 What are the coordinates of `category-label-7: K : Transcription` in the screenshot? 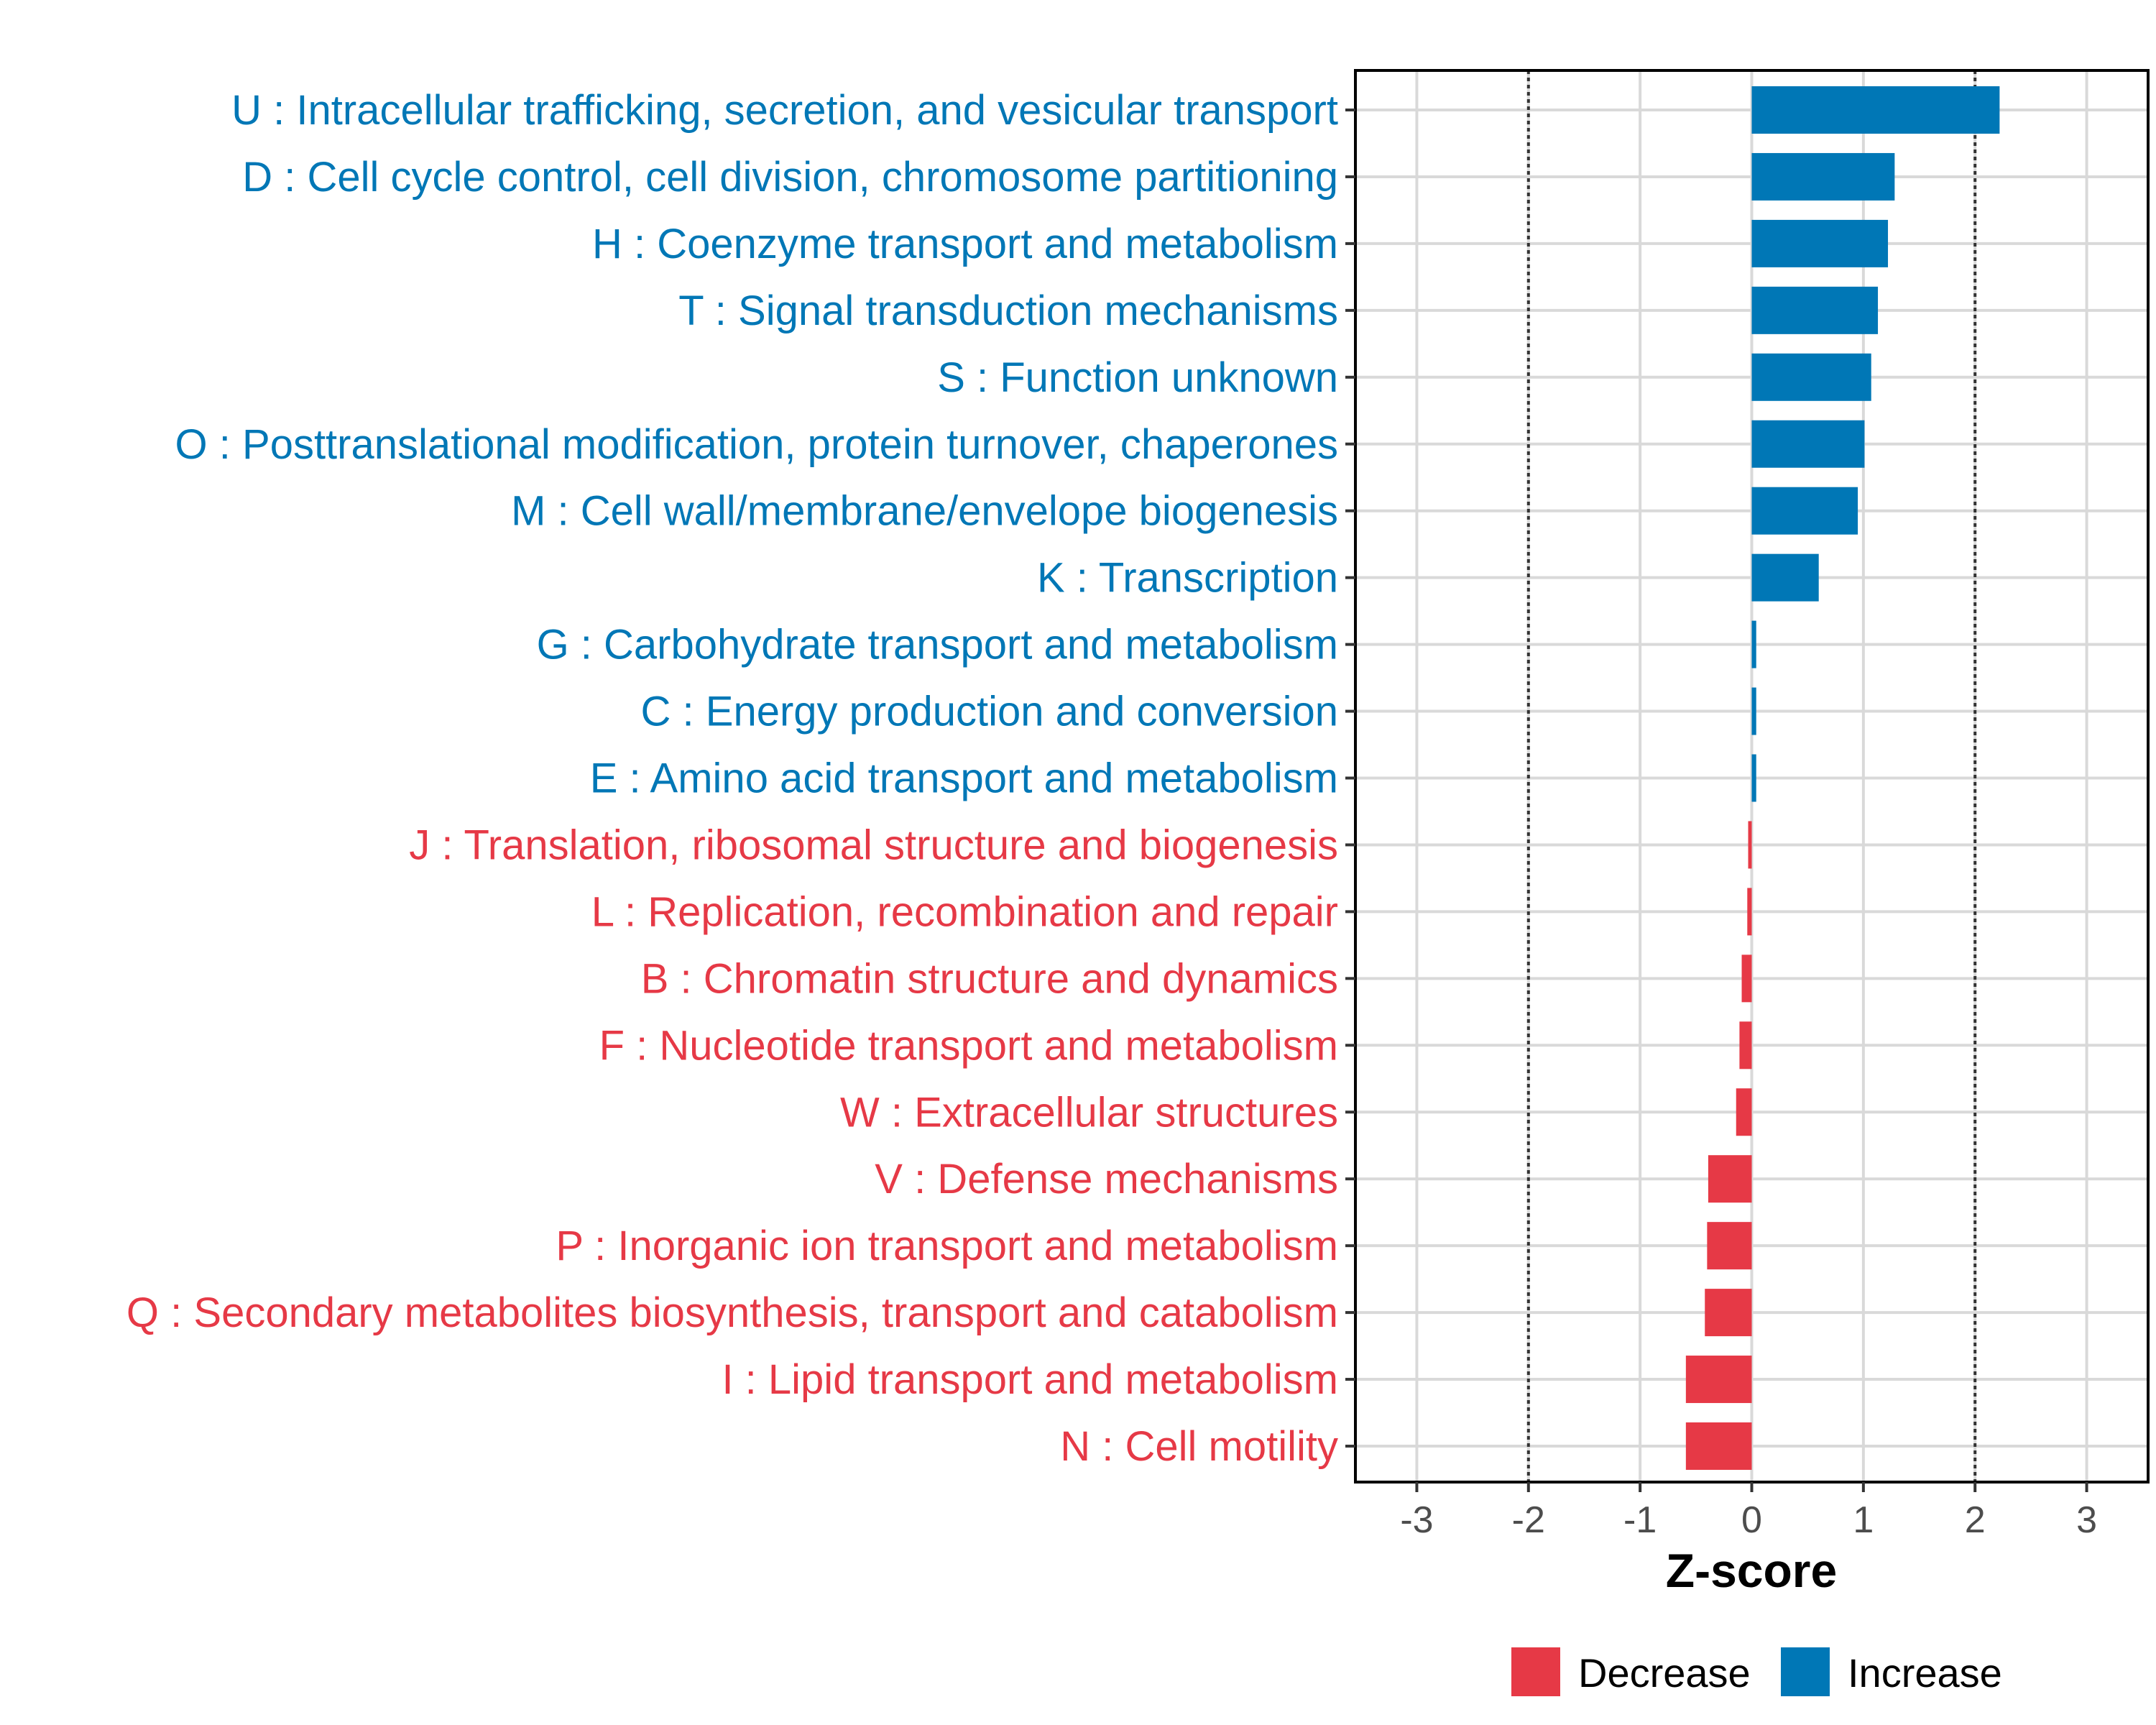 It's located at (1187, 578).